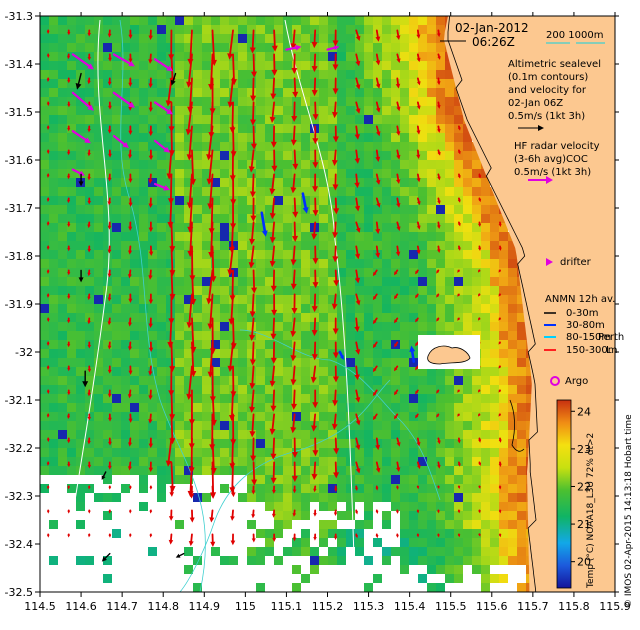  I want to click on anmn-arrow-head, so click(173, 82).